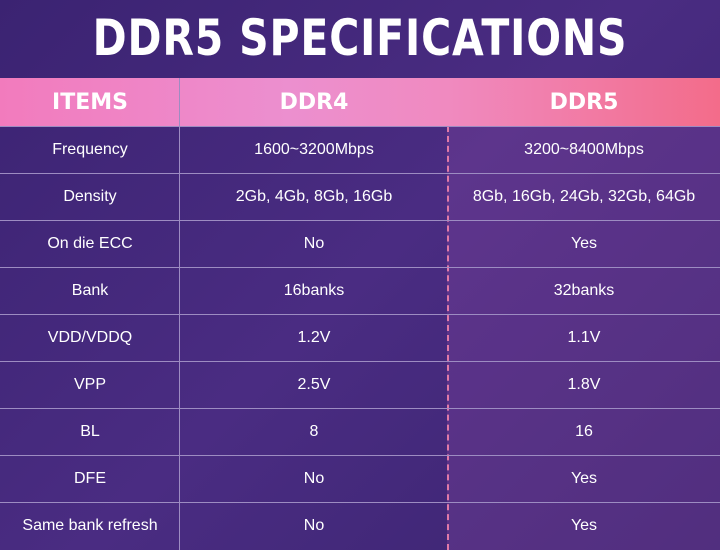 The width and height of the screenshot is (720, 550). Describe the element at coordinates (90, 196) in the screenshot. I see `table-cell: Density` at that location.